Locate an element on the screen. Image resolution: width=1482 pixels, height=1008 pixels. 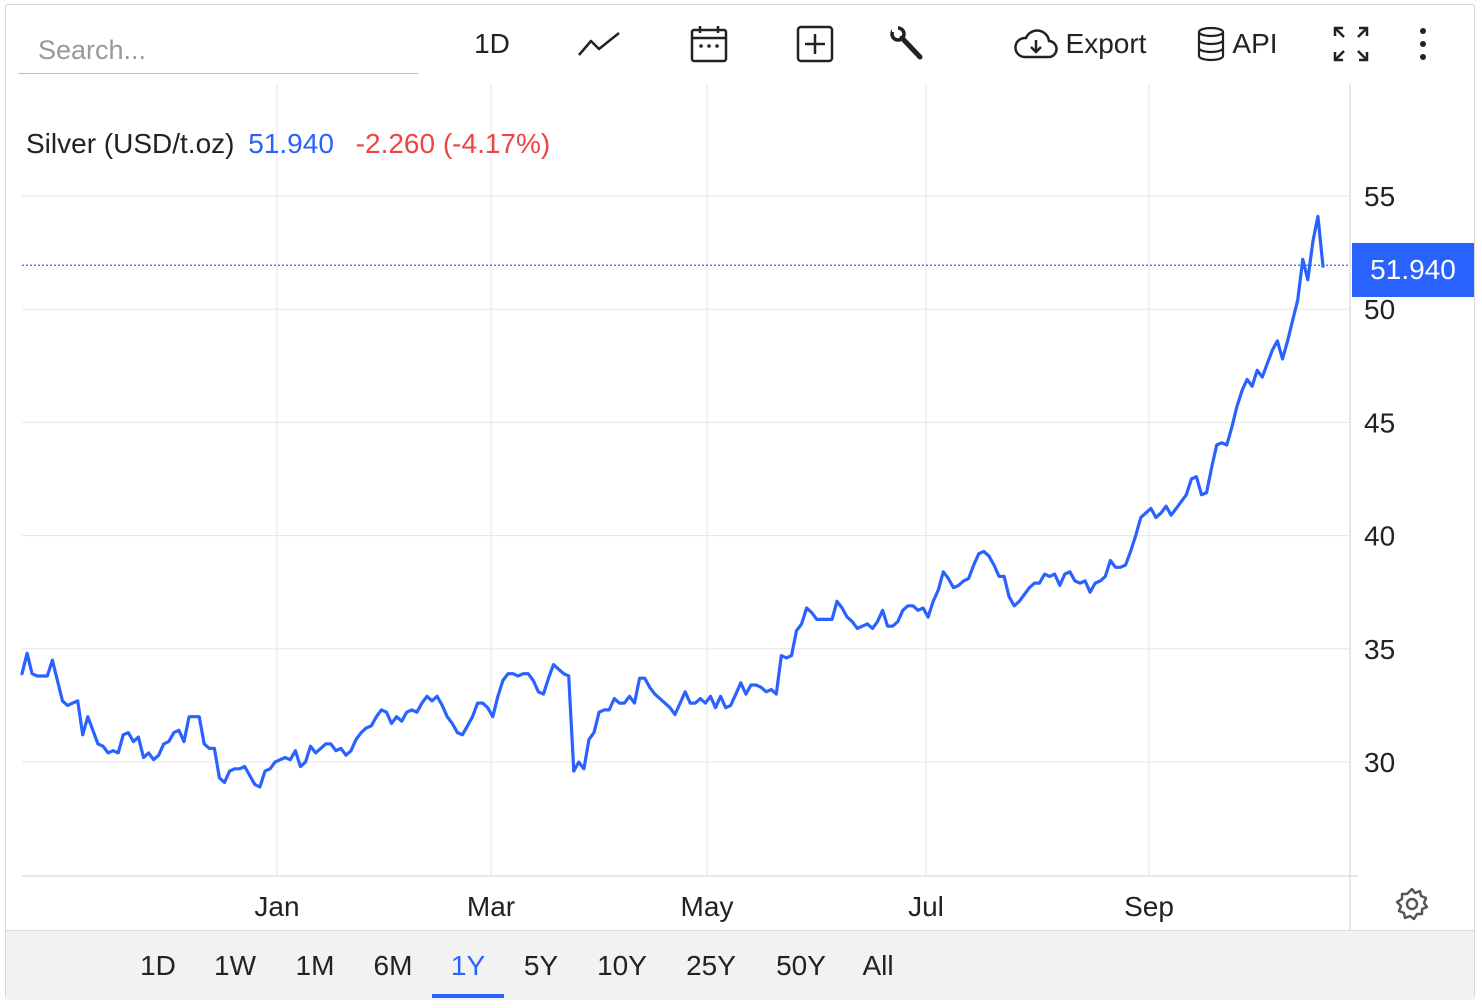
wrench-icon is located at coordinates (907, 44).